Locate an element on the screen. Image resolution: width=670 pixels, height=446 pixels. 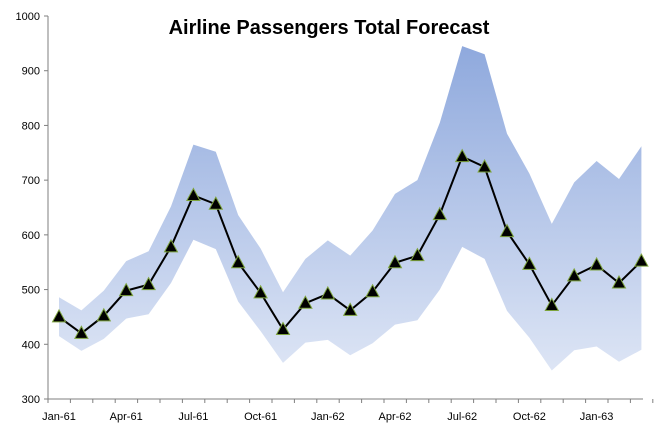
y-tick-label: 400 is located at coordinates (31, 345).